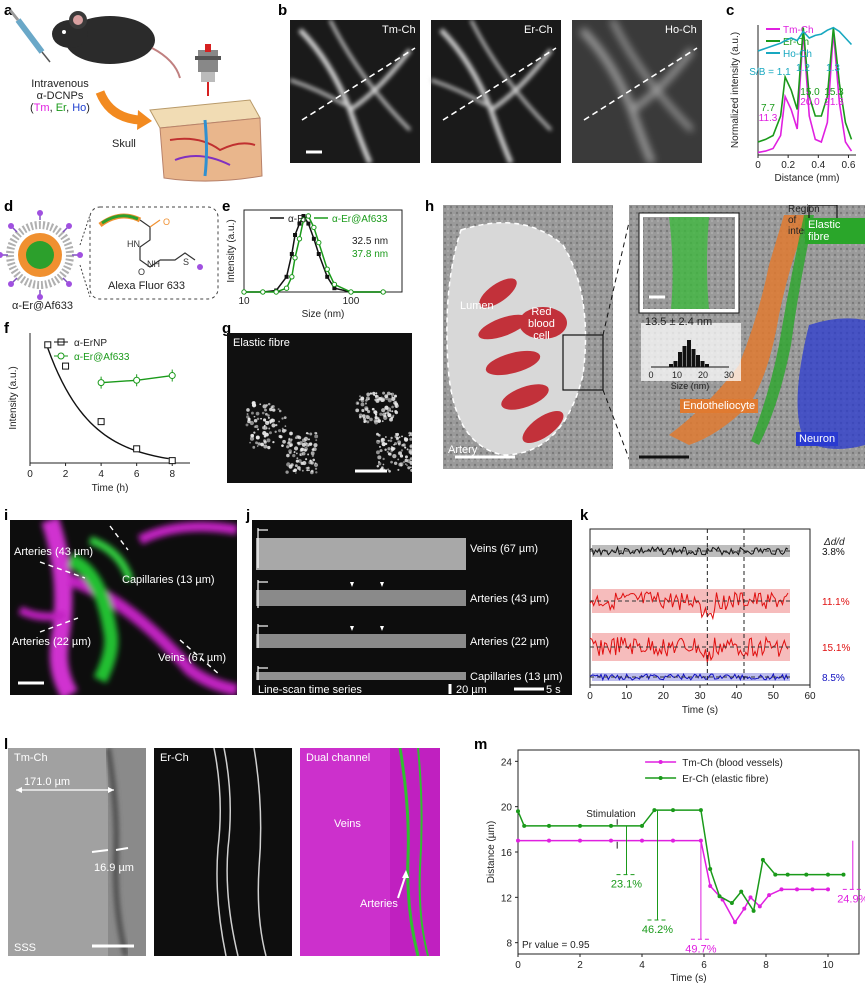  I want to click on vessel-fluorescence-image, so click(123, 607).